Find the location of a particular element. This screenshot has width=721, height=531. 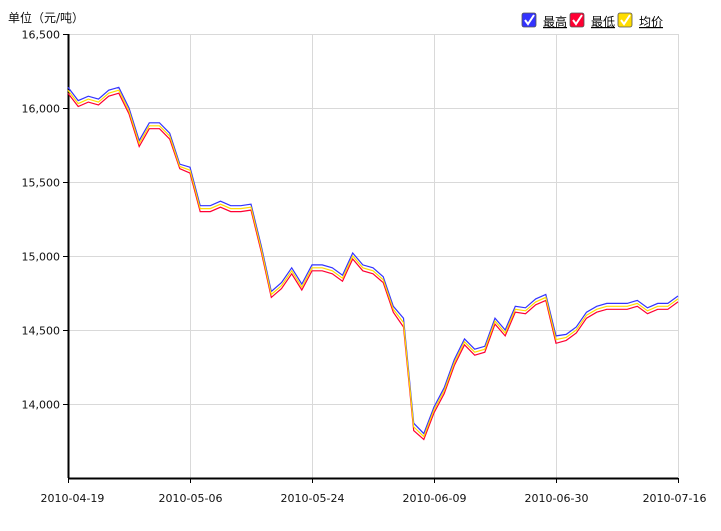

y-tick-label: 16,000 is located at coordinates (41, 109).